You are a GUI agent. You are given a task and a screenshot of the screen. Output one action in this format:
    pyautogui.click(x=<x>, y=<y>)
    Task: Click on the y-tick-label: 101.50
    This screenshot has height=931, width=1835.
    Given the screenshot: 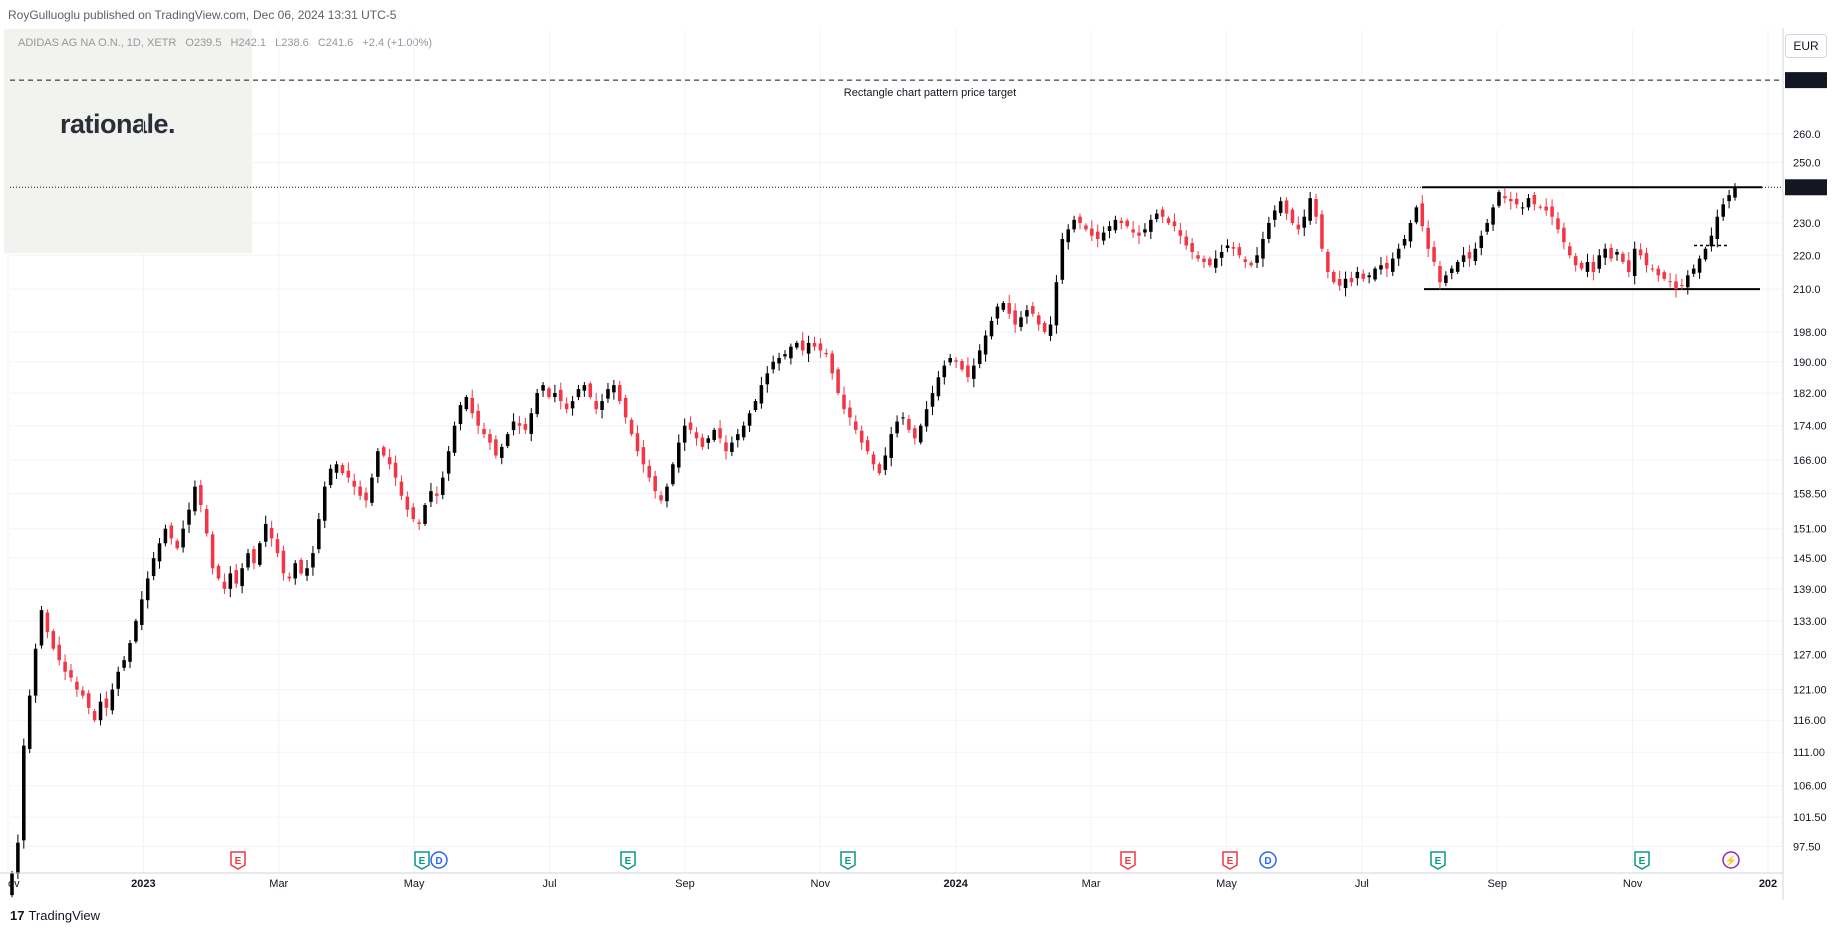 What is the action you would take?
    pyautogui.click(x=1810, y=818)
    